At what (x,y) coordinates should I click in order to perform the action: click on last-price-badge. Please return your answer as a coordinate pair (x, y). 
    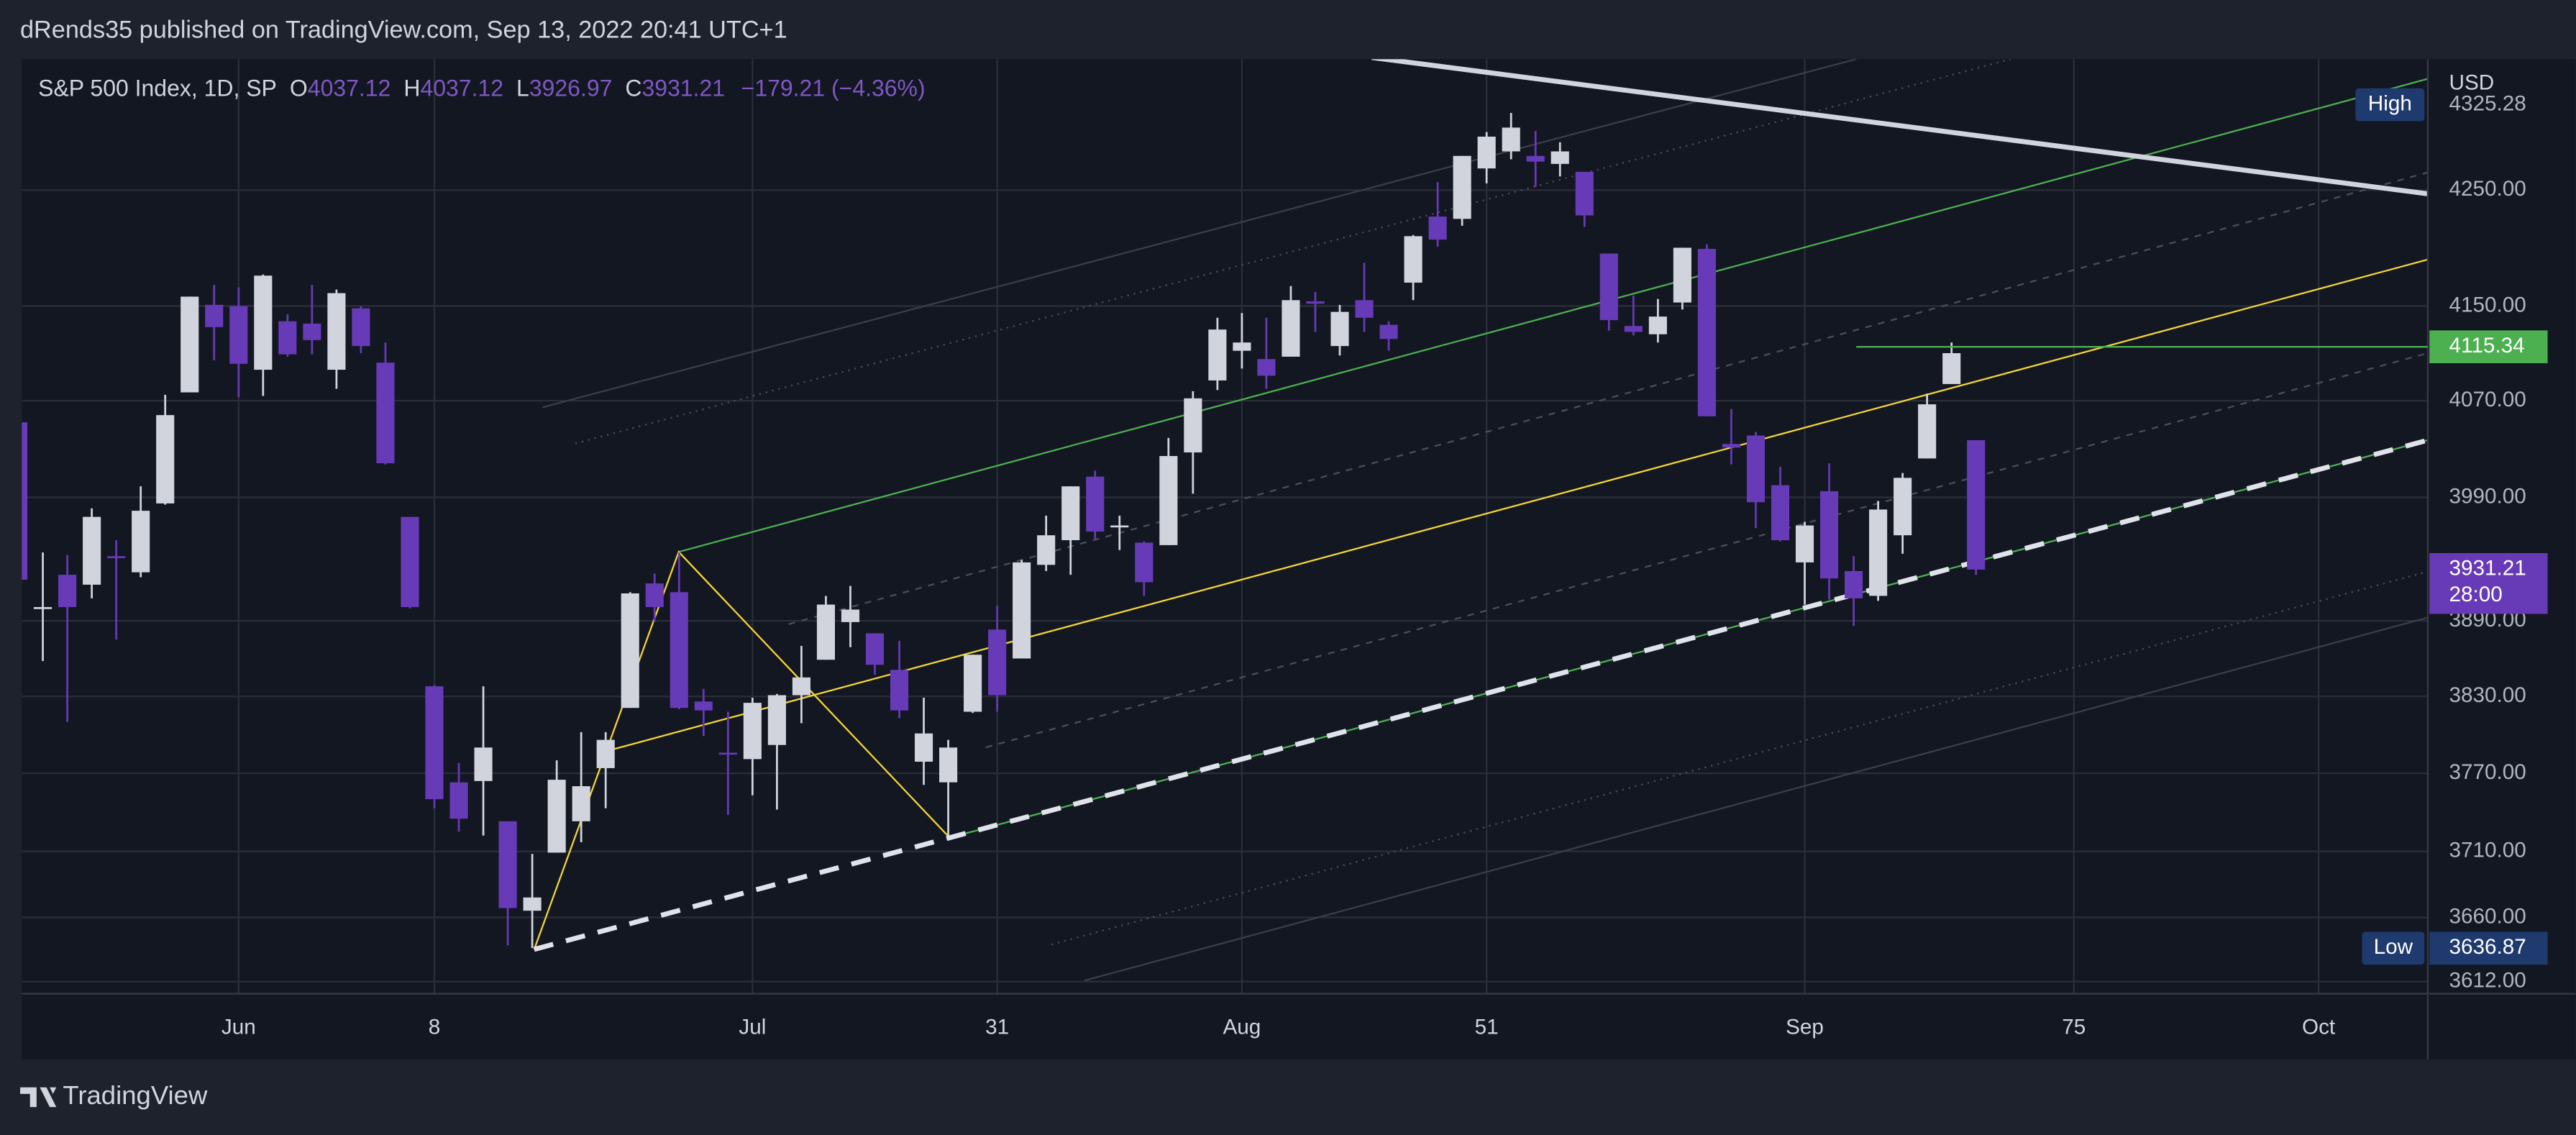
    Looking at the image, I should click on (2488, 583).